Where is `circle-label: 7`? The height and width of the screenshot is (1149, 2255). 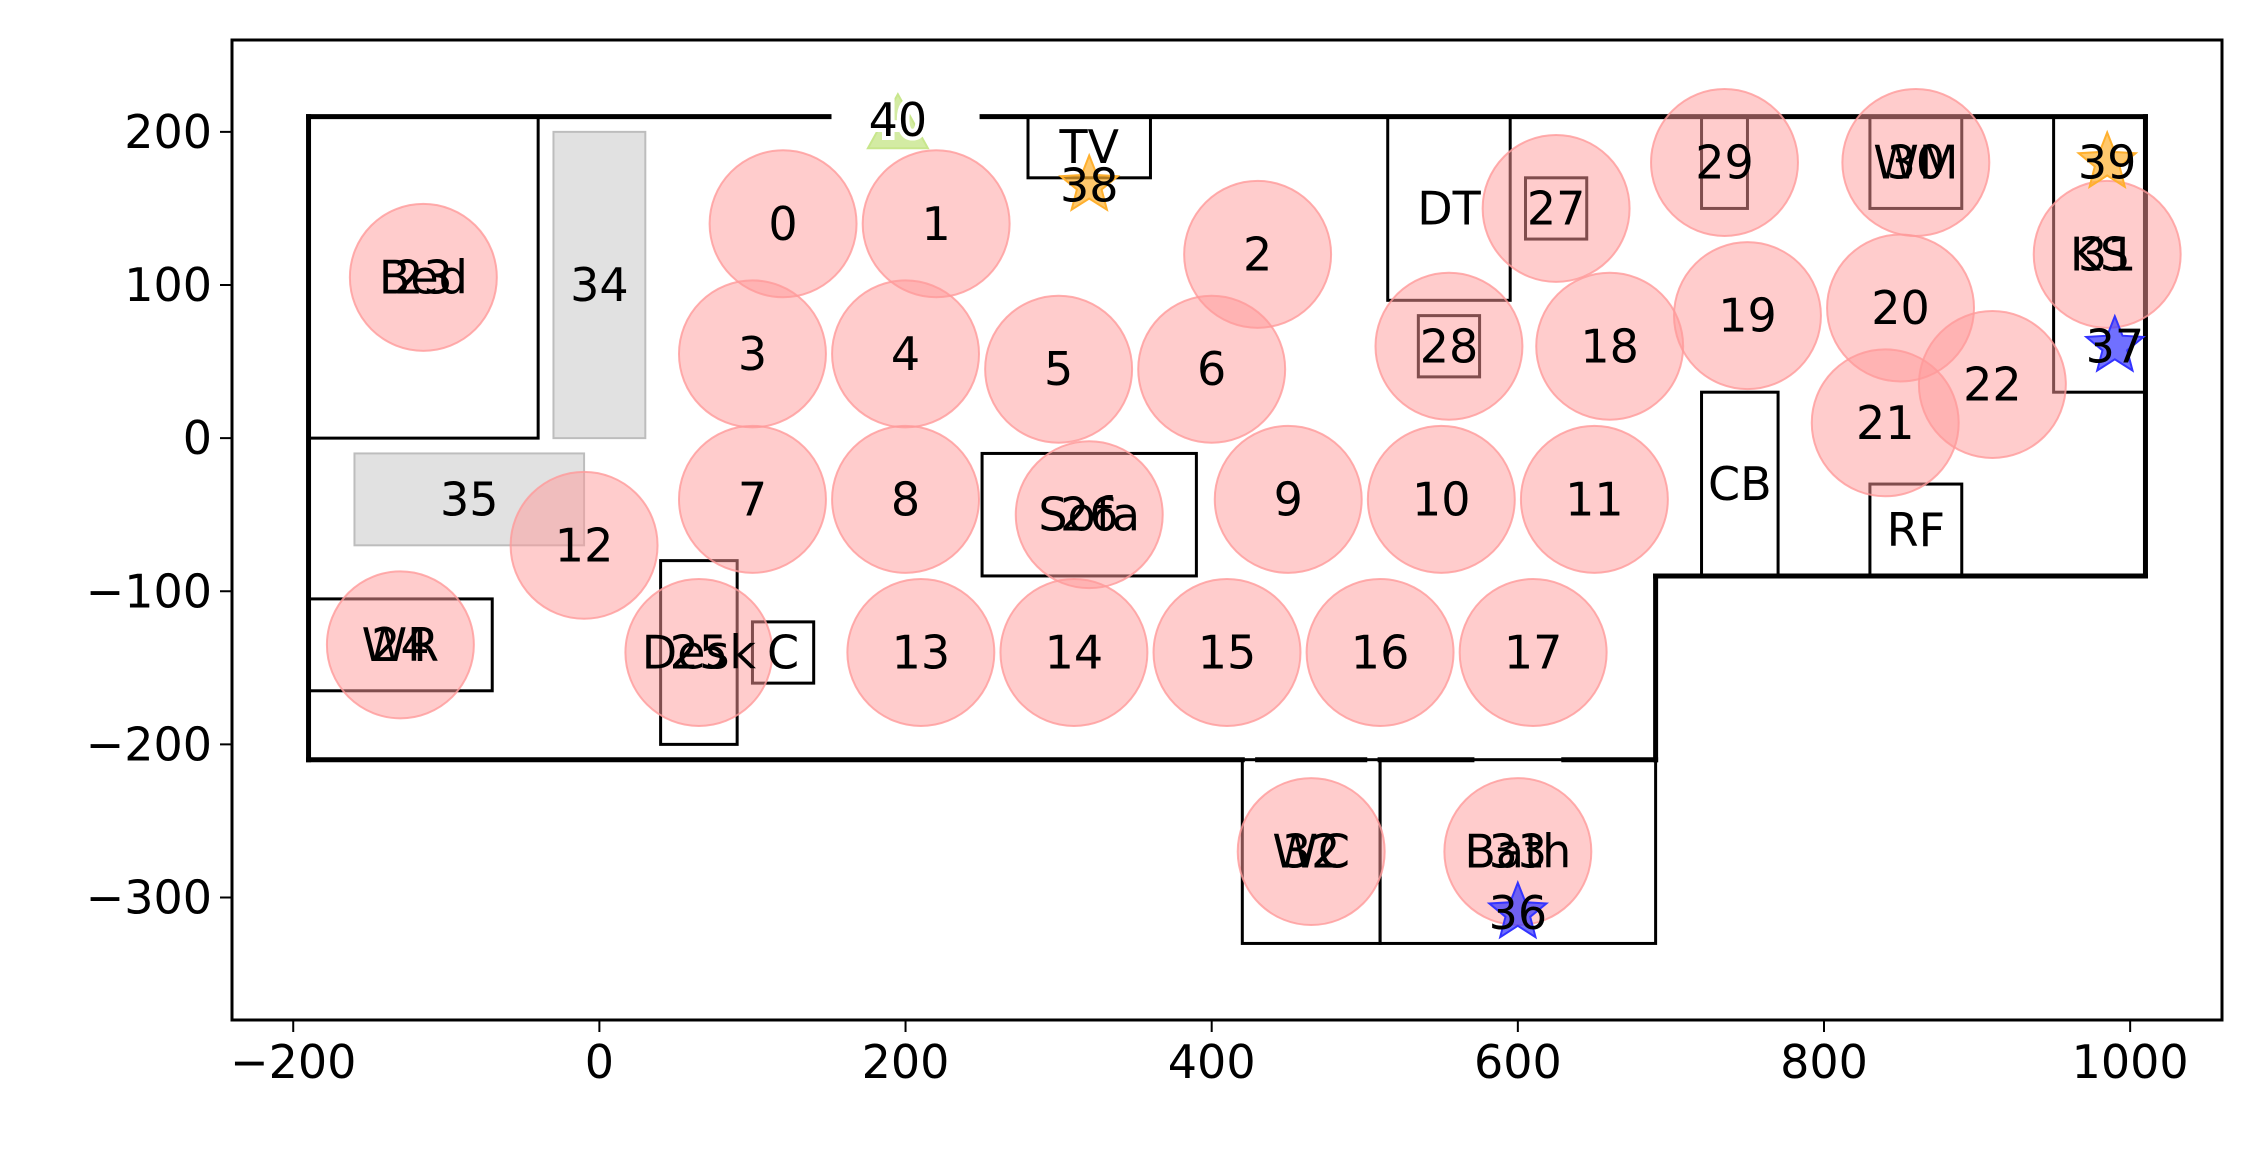 circle-label: 7 is located at coordinates (752, 499).